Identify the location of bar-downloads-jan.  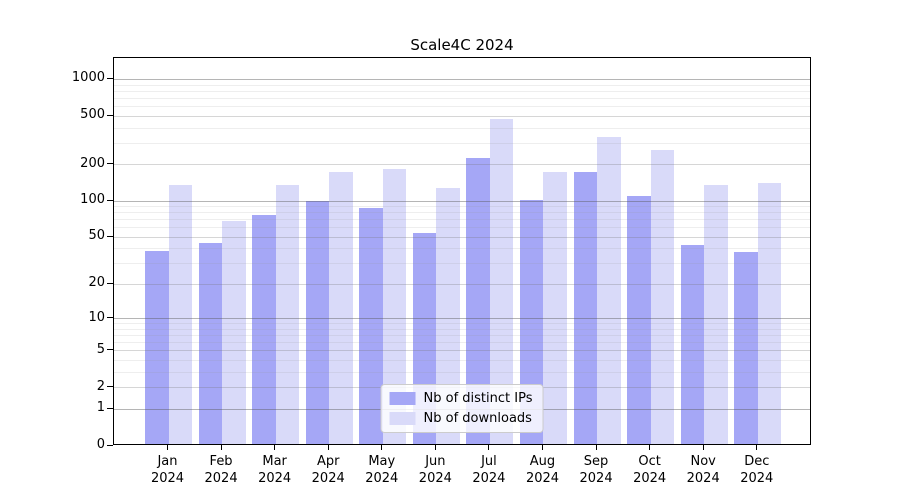
(180, 314).